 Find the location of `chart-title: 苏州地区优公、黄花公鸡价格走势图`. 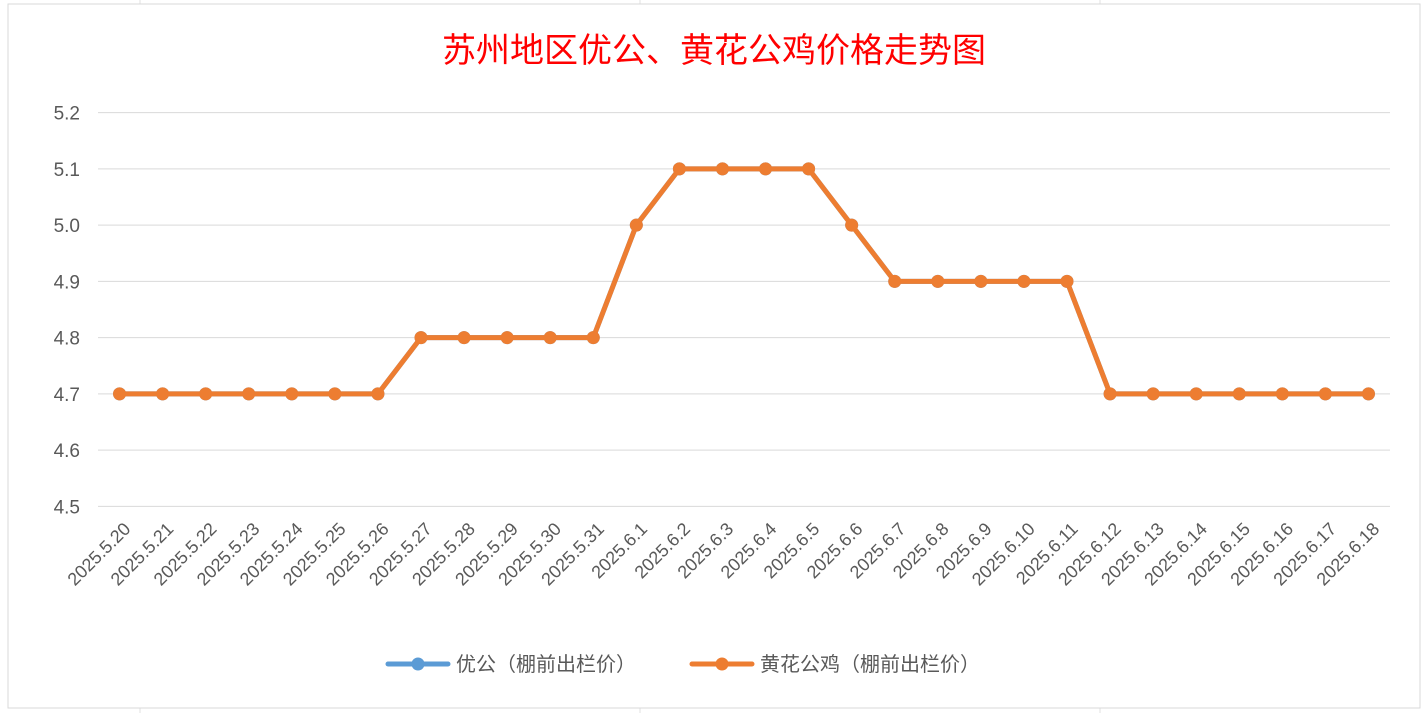

chart-title: 苏州地区优公、黄花公鸡价格走势图 is located at coordinates (714, 51).